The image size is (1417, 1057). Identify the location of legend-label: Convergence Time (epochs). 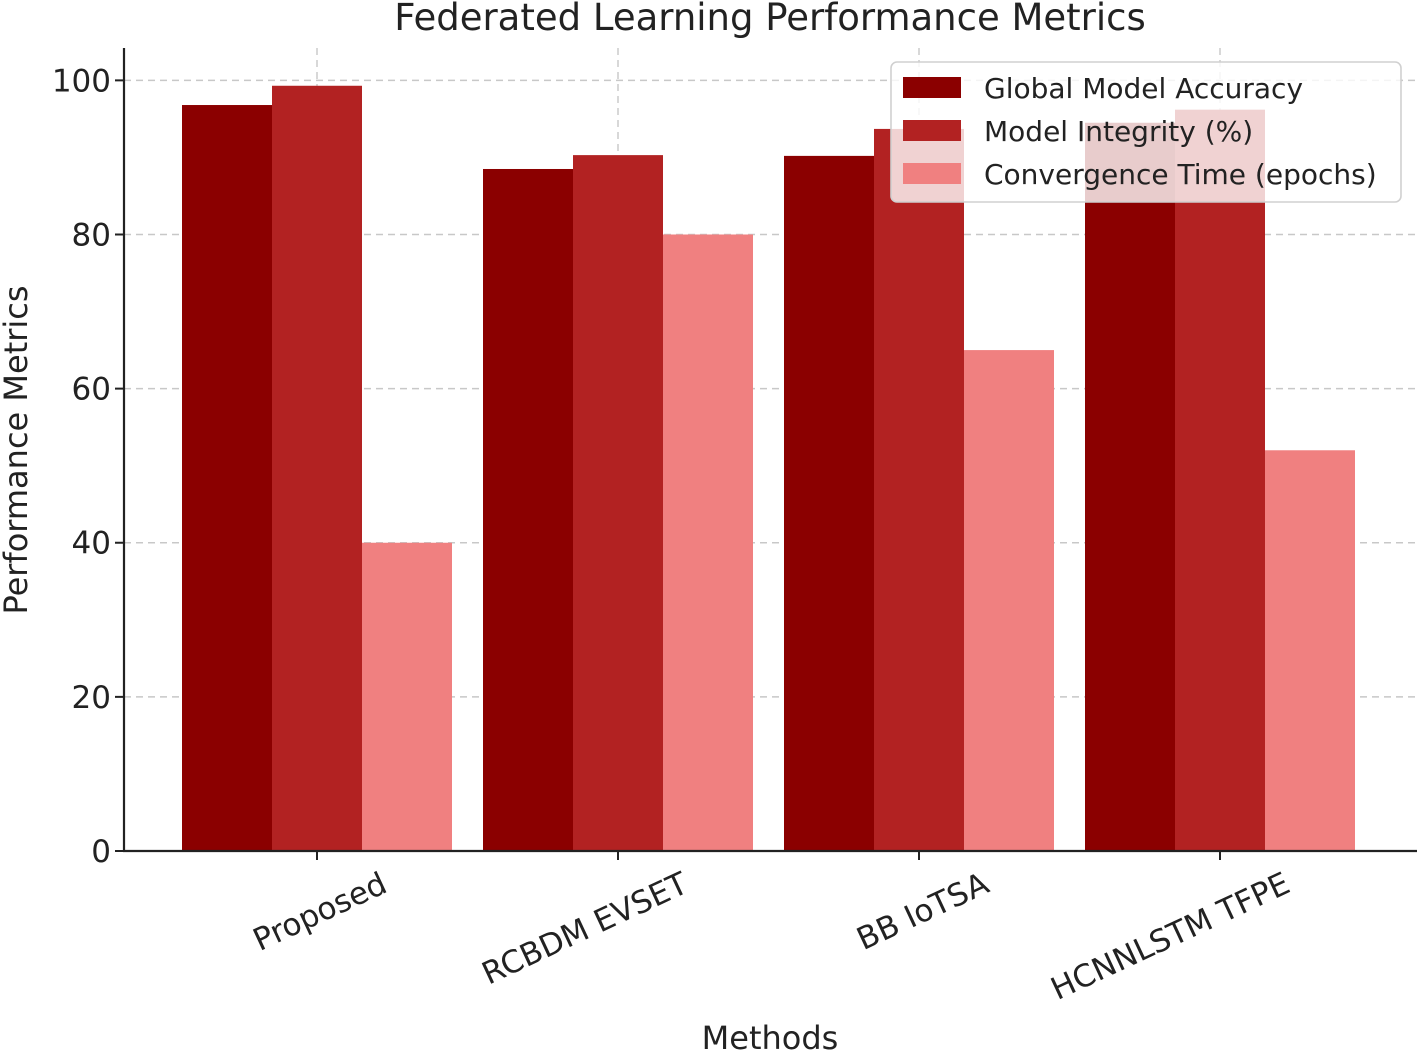
(1180, 174).